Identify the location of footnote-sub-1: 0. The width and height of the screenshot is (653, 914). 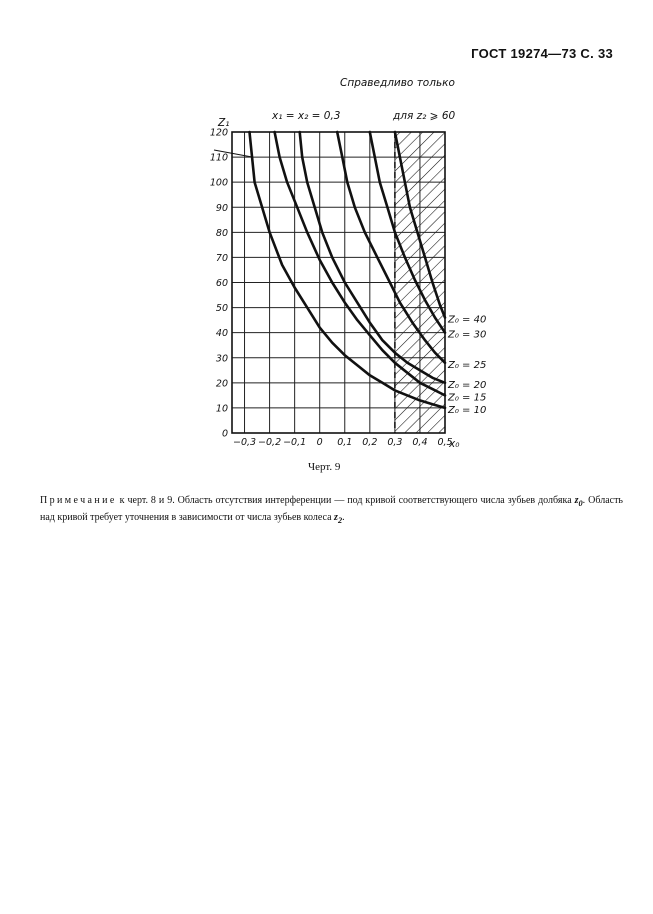
(580, 503).